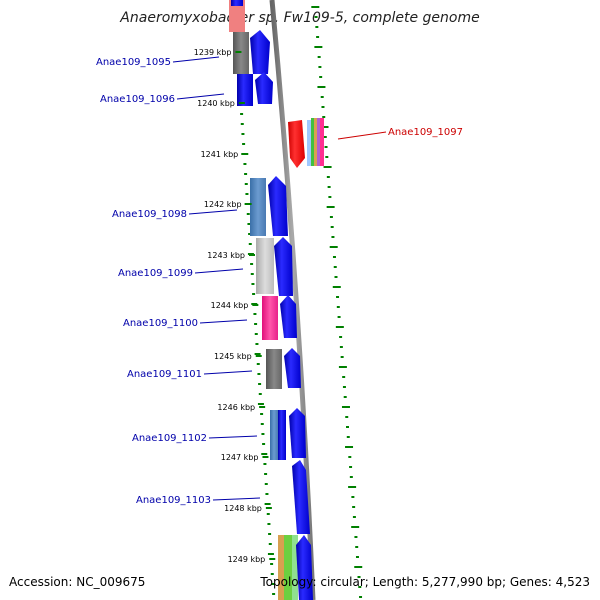 The height and width of the screenshot is (600, 600). Describe the element at coordinates (243, 508) in the screenshot. I see `scale-label: 1248 kbp` at that location.